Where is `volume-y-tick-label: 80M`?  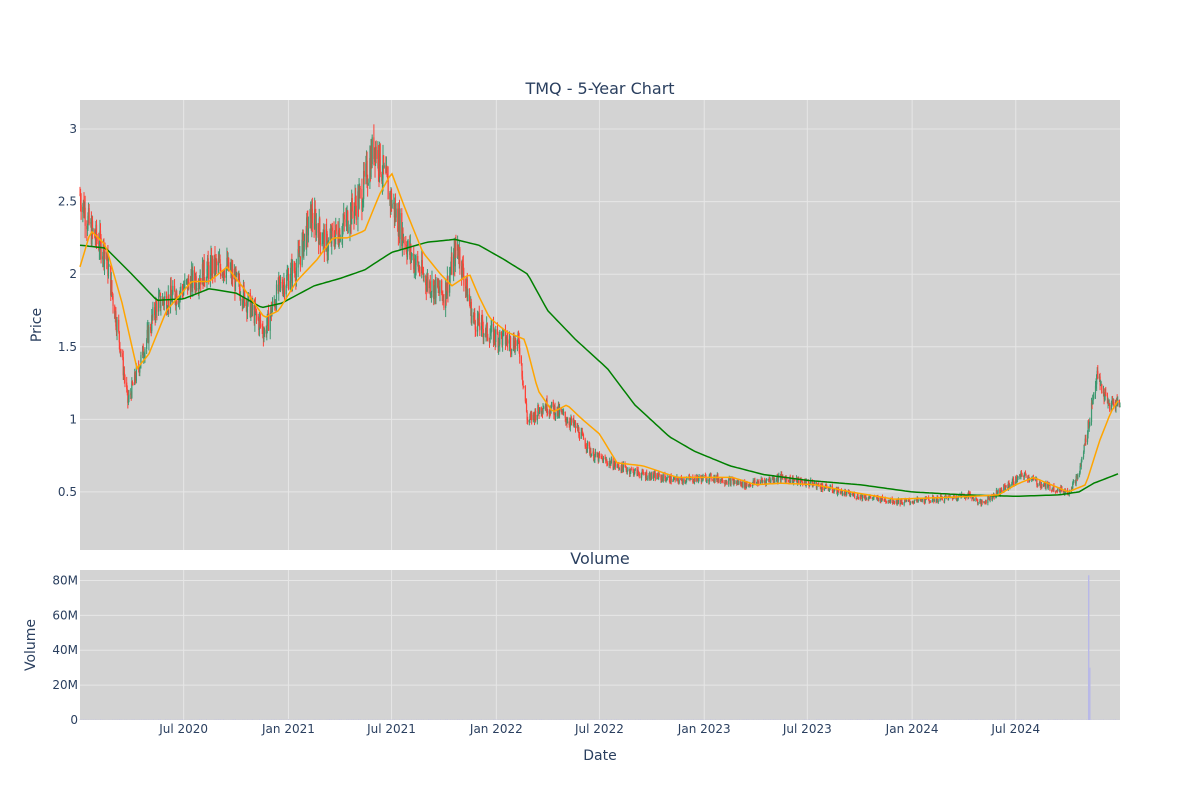 volume-y-tick-label: 80M is located at coordinates (65, 580).